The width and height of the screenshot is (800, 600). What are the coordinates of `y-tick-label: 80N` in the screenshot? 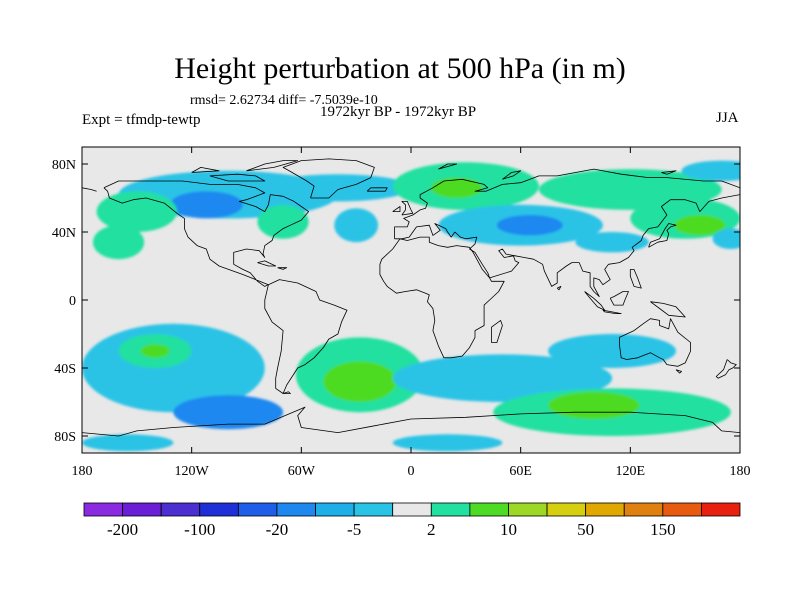 It's located at (64, 165).